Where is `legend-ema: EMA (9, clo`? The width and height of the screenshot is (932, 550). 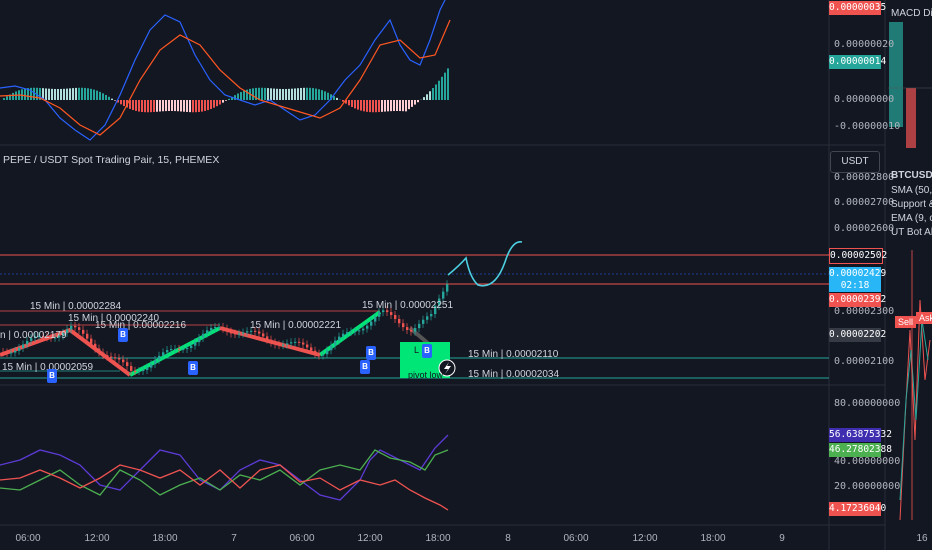
legend-ema: EMA (9, clo is located at coordinates (911, 218).